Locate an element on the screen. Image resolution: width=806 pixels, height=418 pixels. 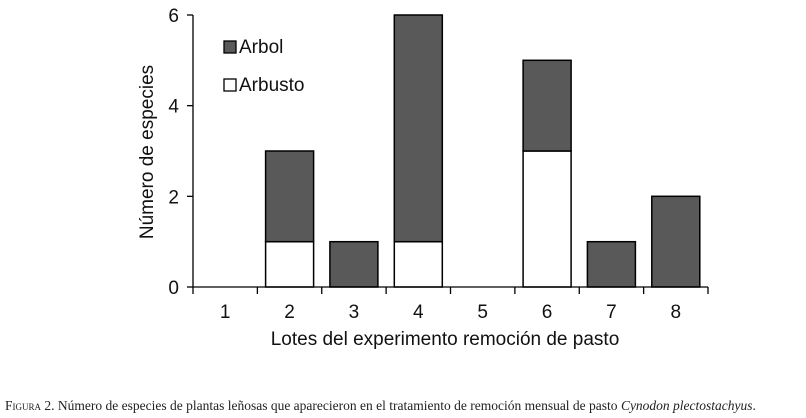
x-tick-label-4: 4 is located at coordinates (418, 312).